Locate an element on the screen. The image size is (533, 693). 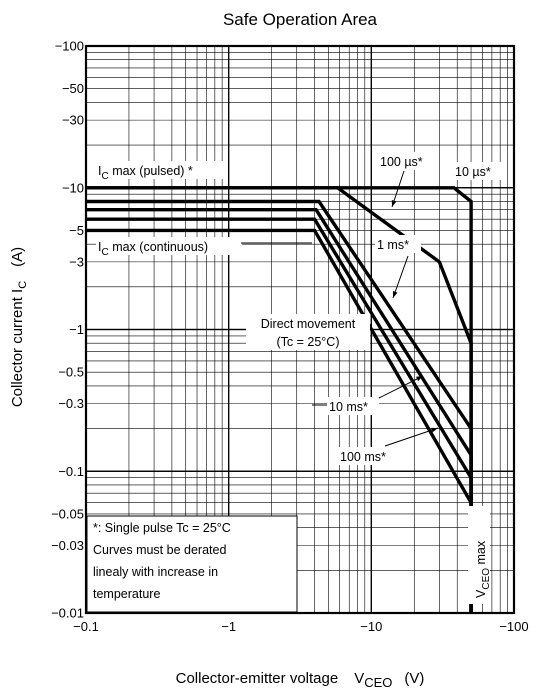
us100-bg is located at coordinates (407, 161).